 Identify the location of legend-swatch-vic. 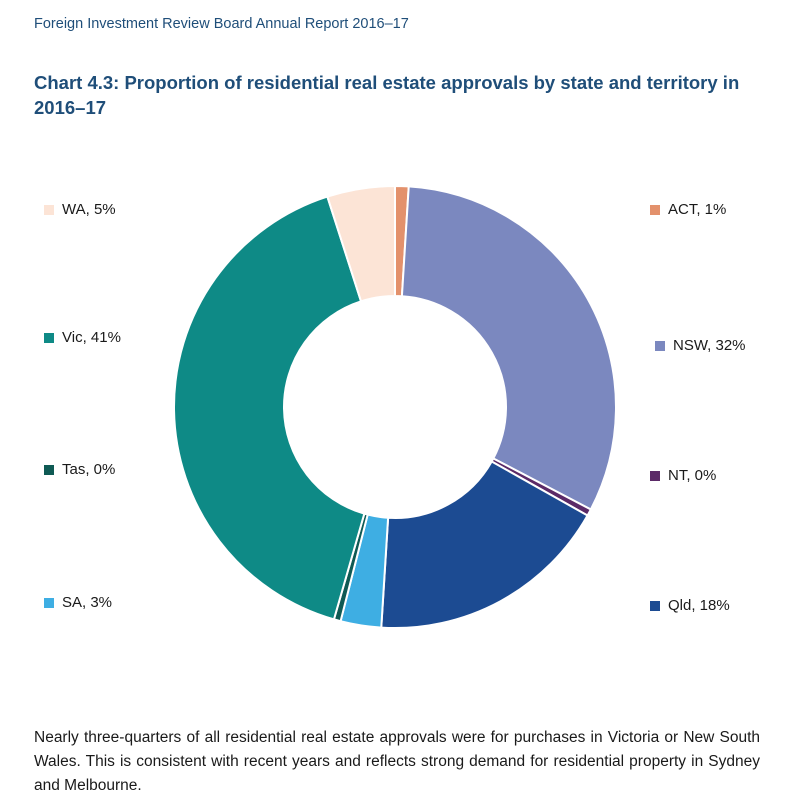
(49, 337).